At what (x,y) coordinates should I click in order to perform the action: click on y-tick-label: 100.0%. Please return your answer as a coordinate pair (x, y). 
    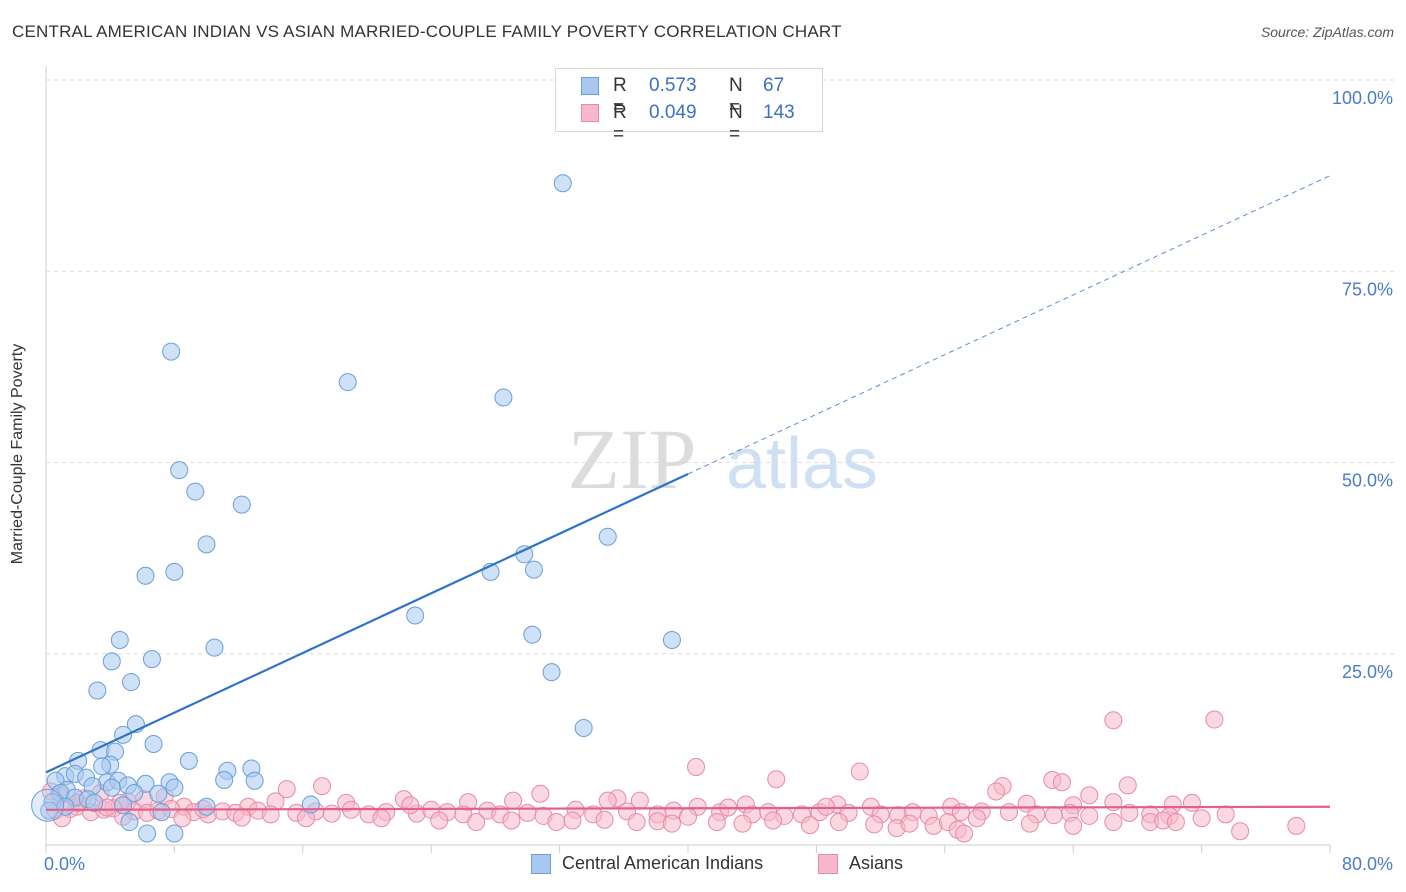
    Looking at the image, I should click on (1362, 98).